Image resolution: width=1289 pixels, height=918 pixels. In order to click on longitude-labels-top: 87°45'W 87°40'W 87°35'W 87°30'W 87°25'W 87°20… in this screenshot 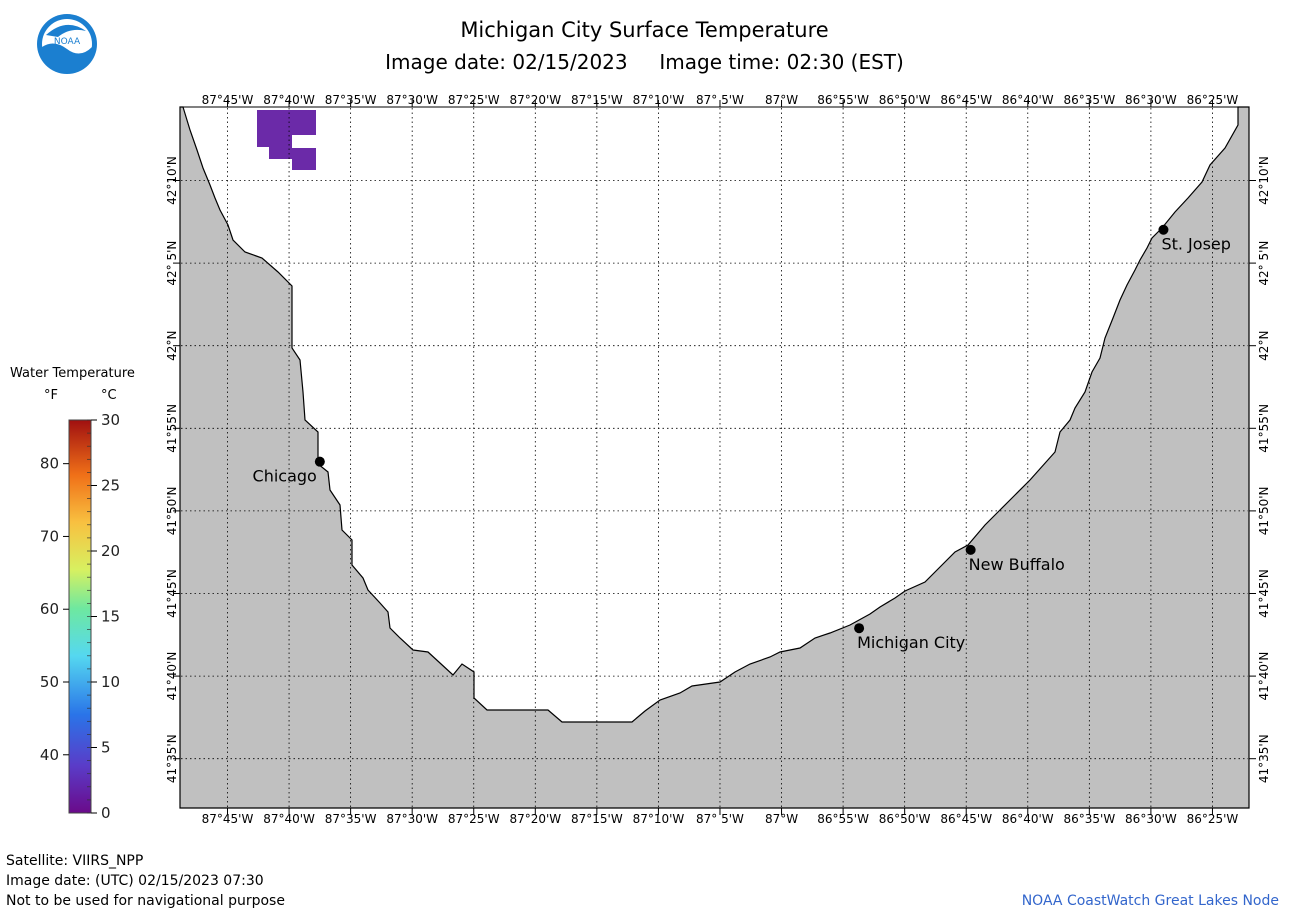, I will do `click(720, 100)`.